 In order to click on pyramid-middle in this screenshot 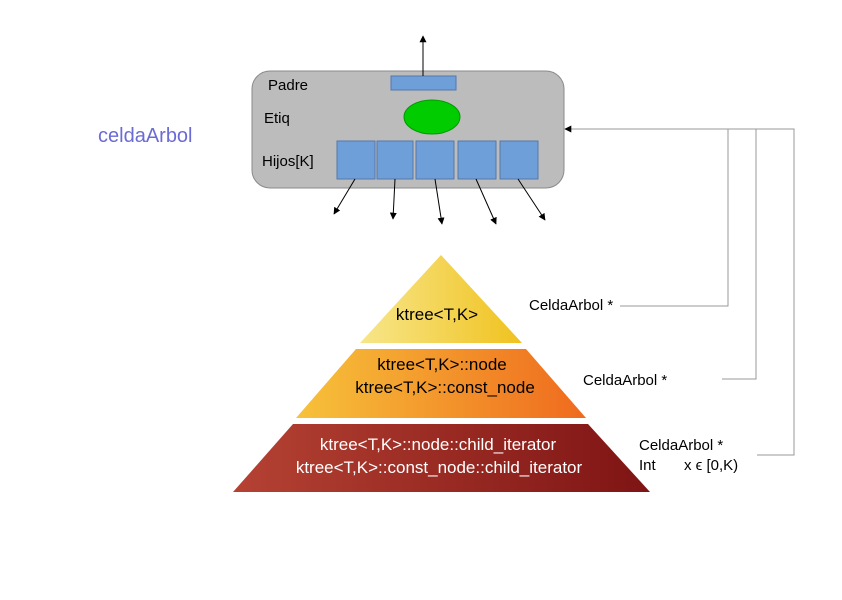, I will do `click(441, 383)`.